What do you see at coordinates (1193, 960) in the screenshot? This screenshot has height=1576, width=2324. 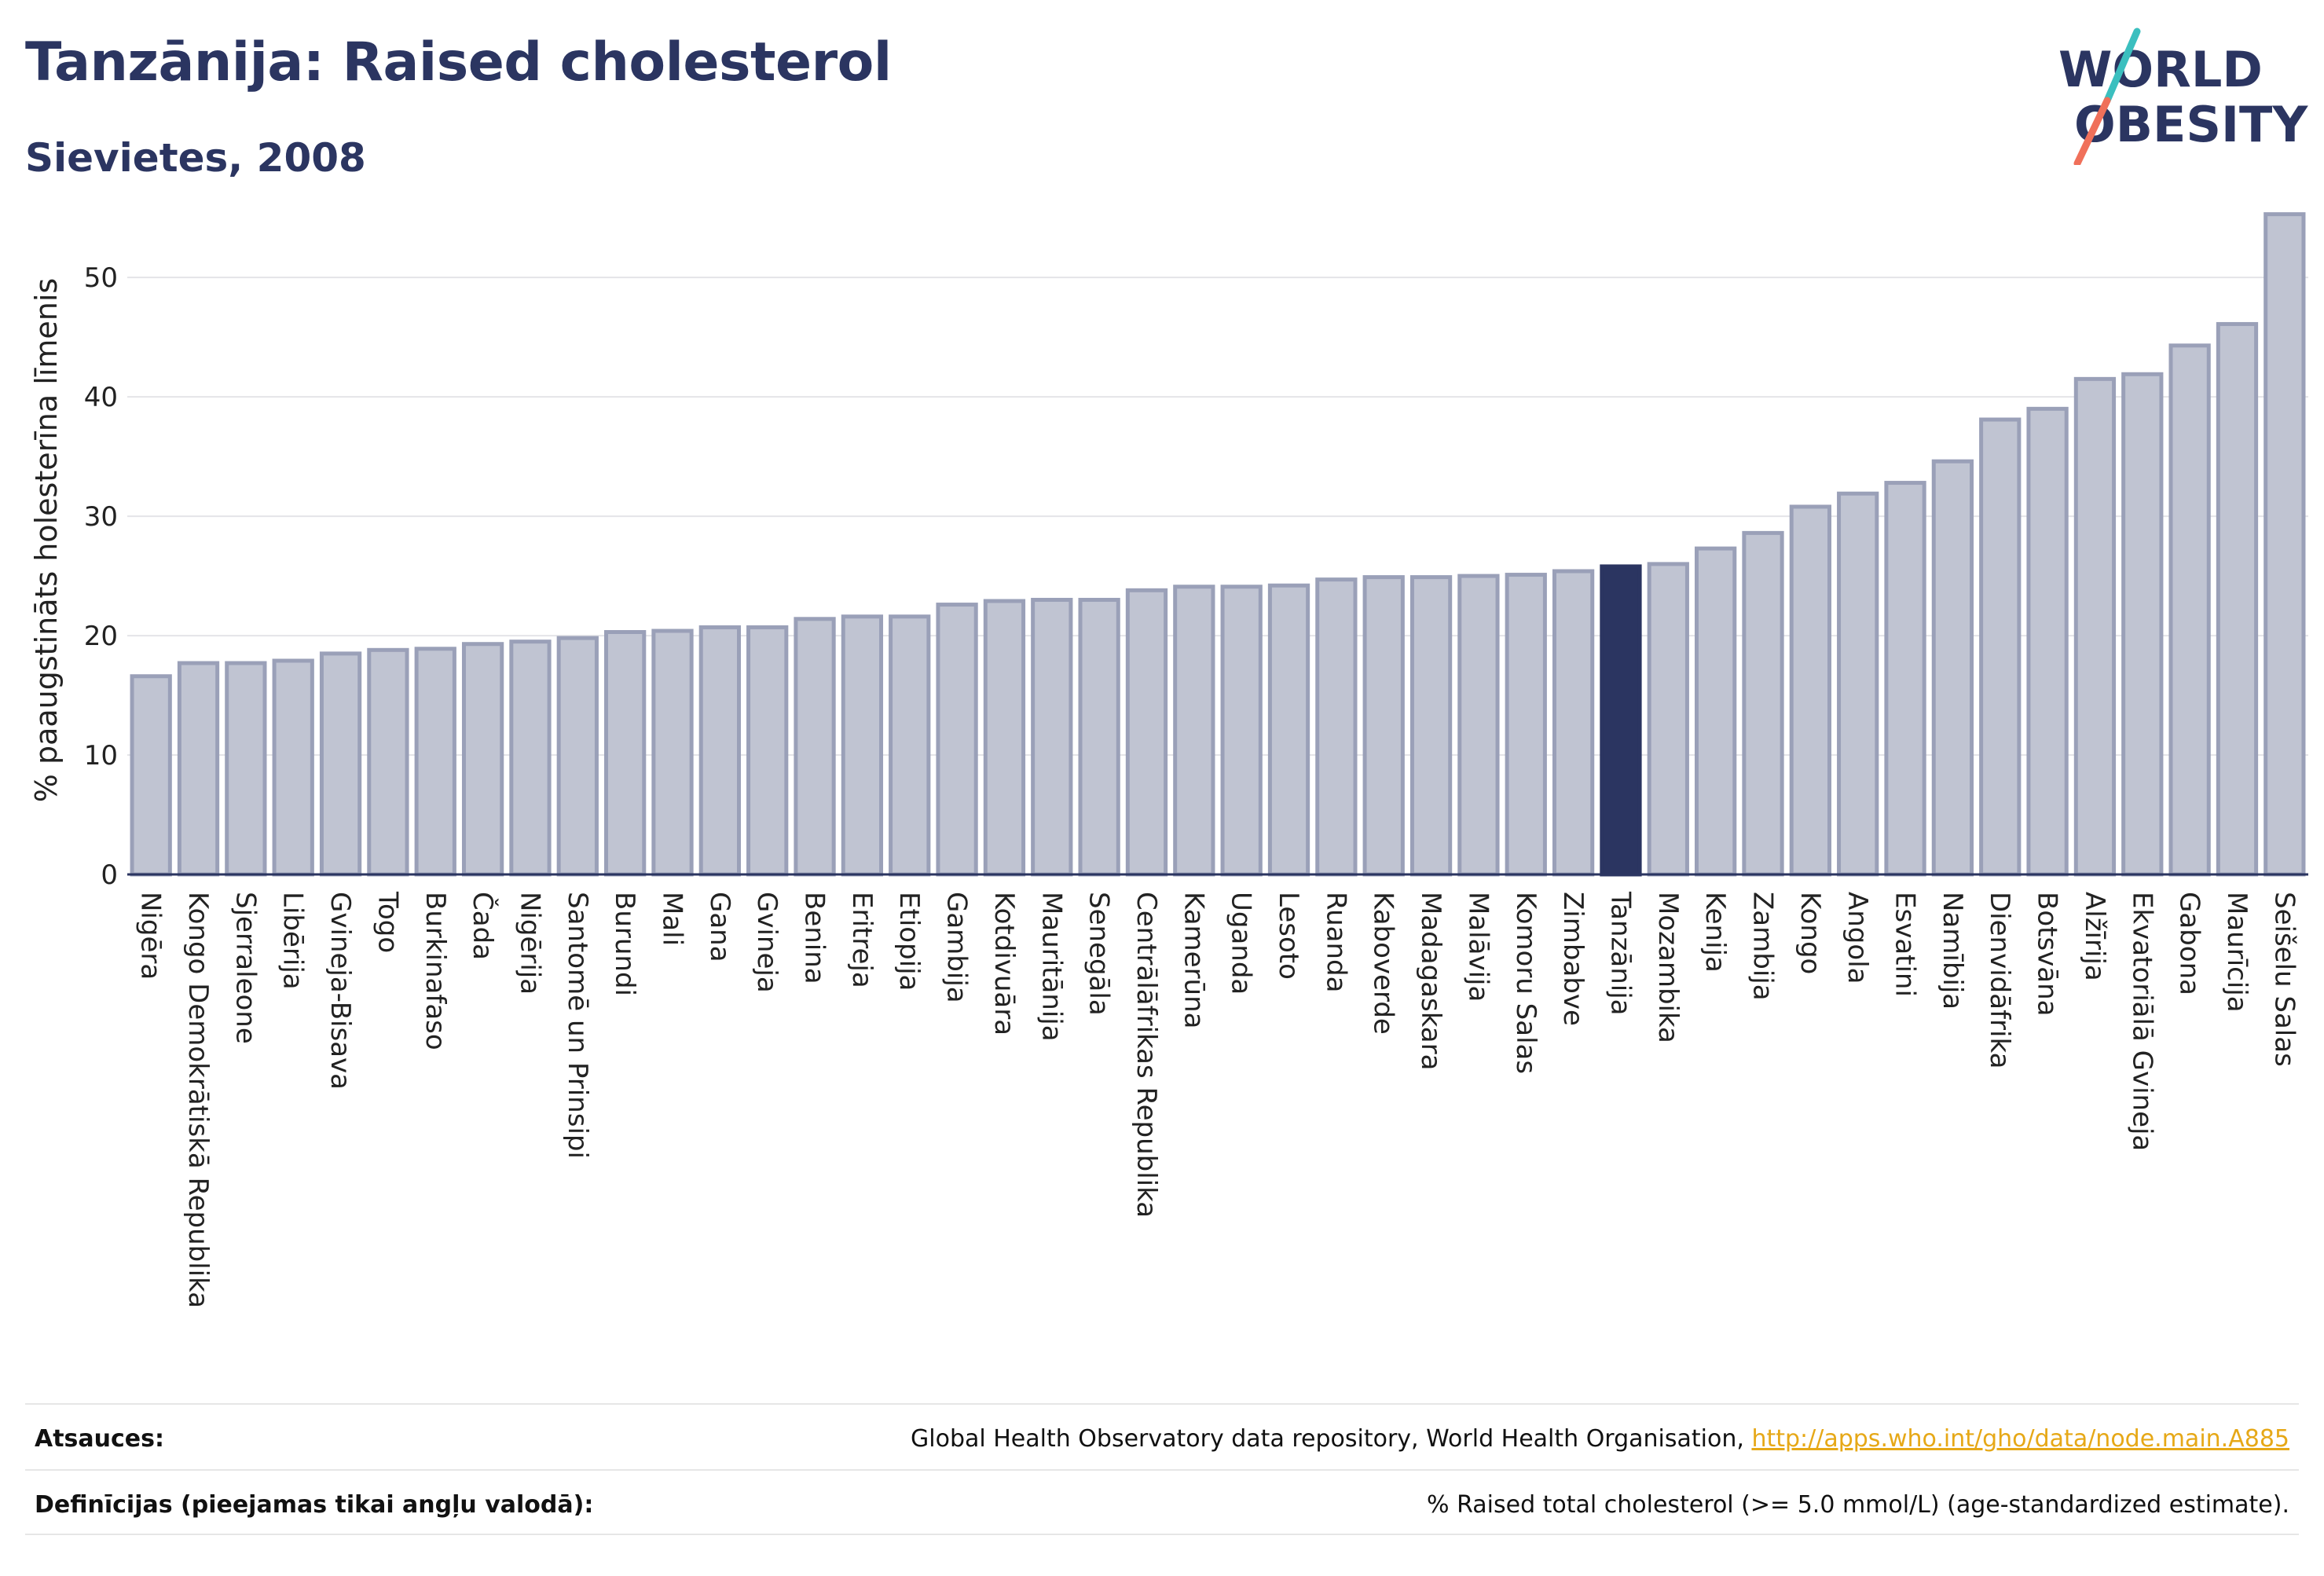 I see `x-tick-label: Kamerūna` at bounding box center [1193, 960].